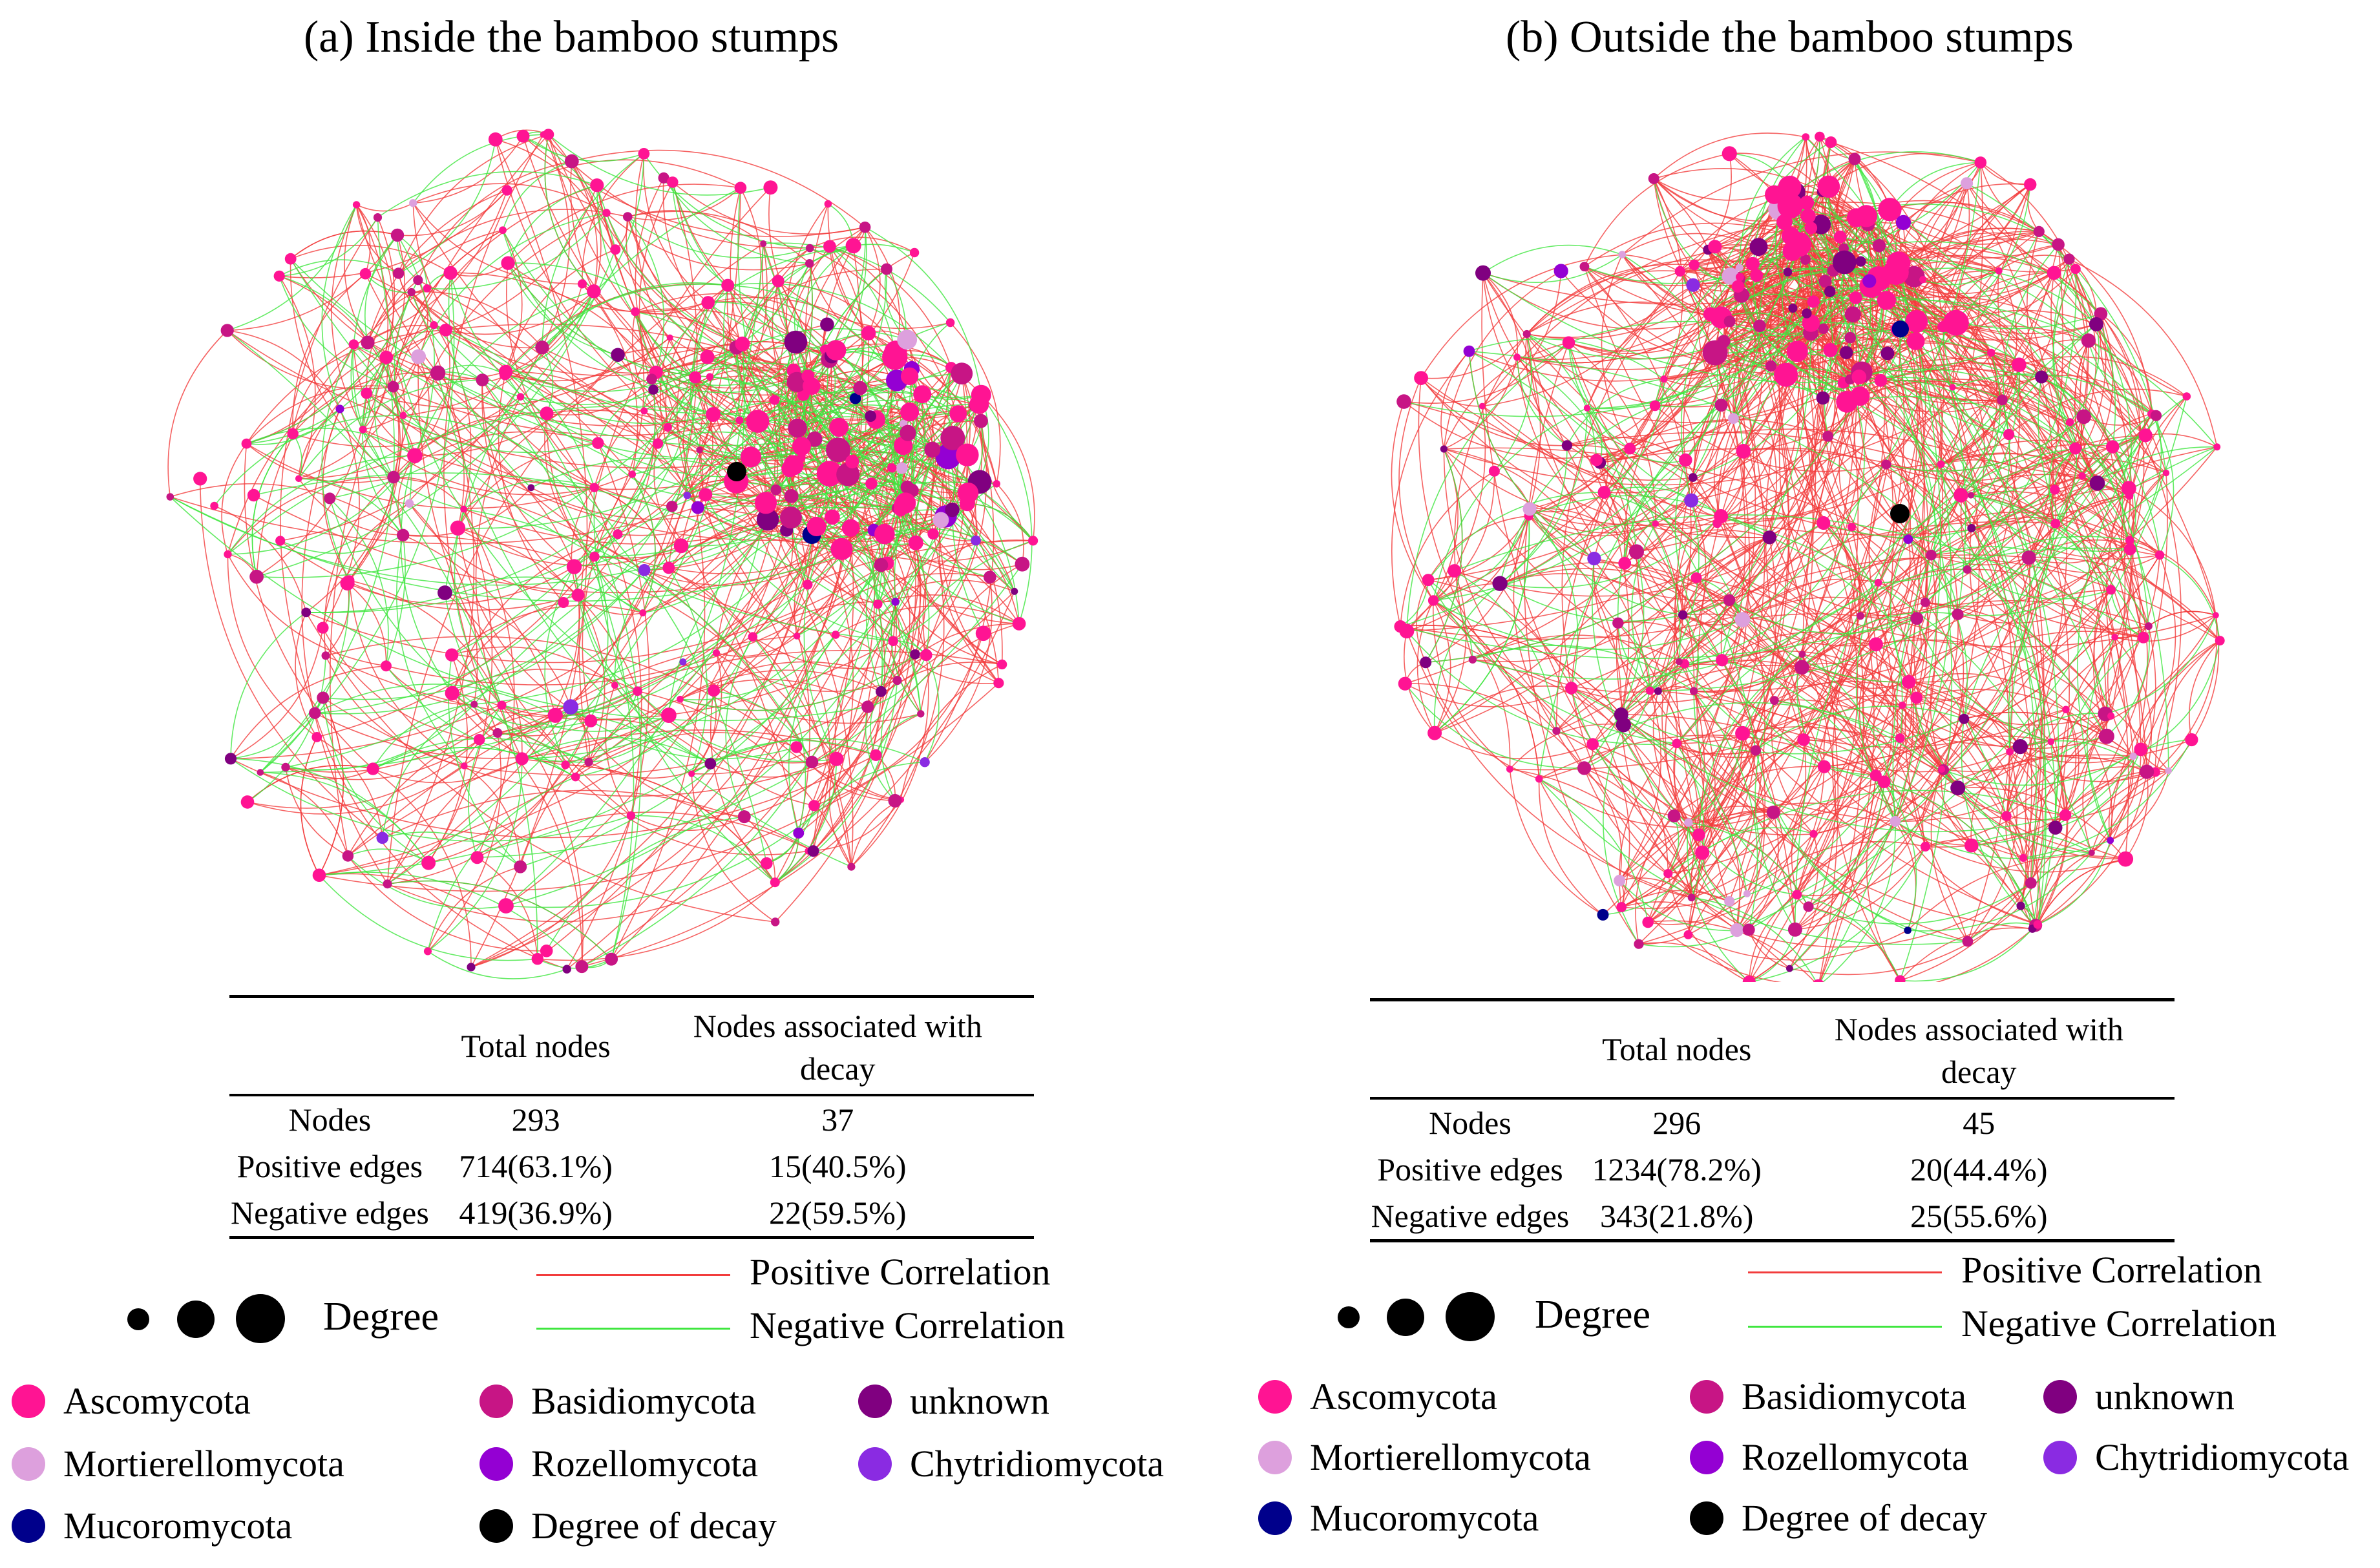 The width and height of the screenshot is (2380, 1568). I want to click on legend-label: Rozellomycota, so click(645, 1464).